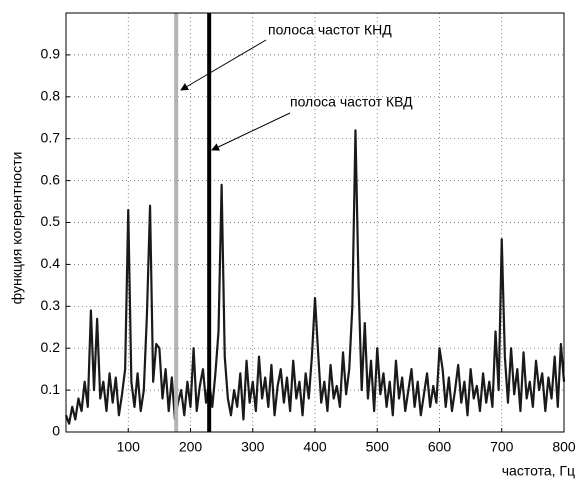 The image size is (581, 484). I want to click on y-tick-label: 0.7, so click(51, 137).